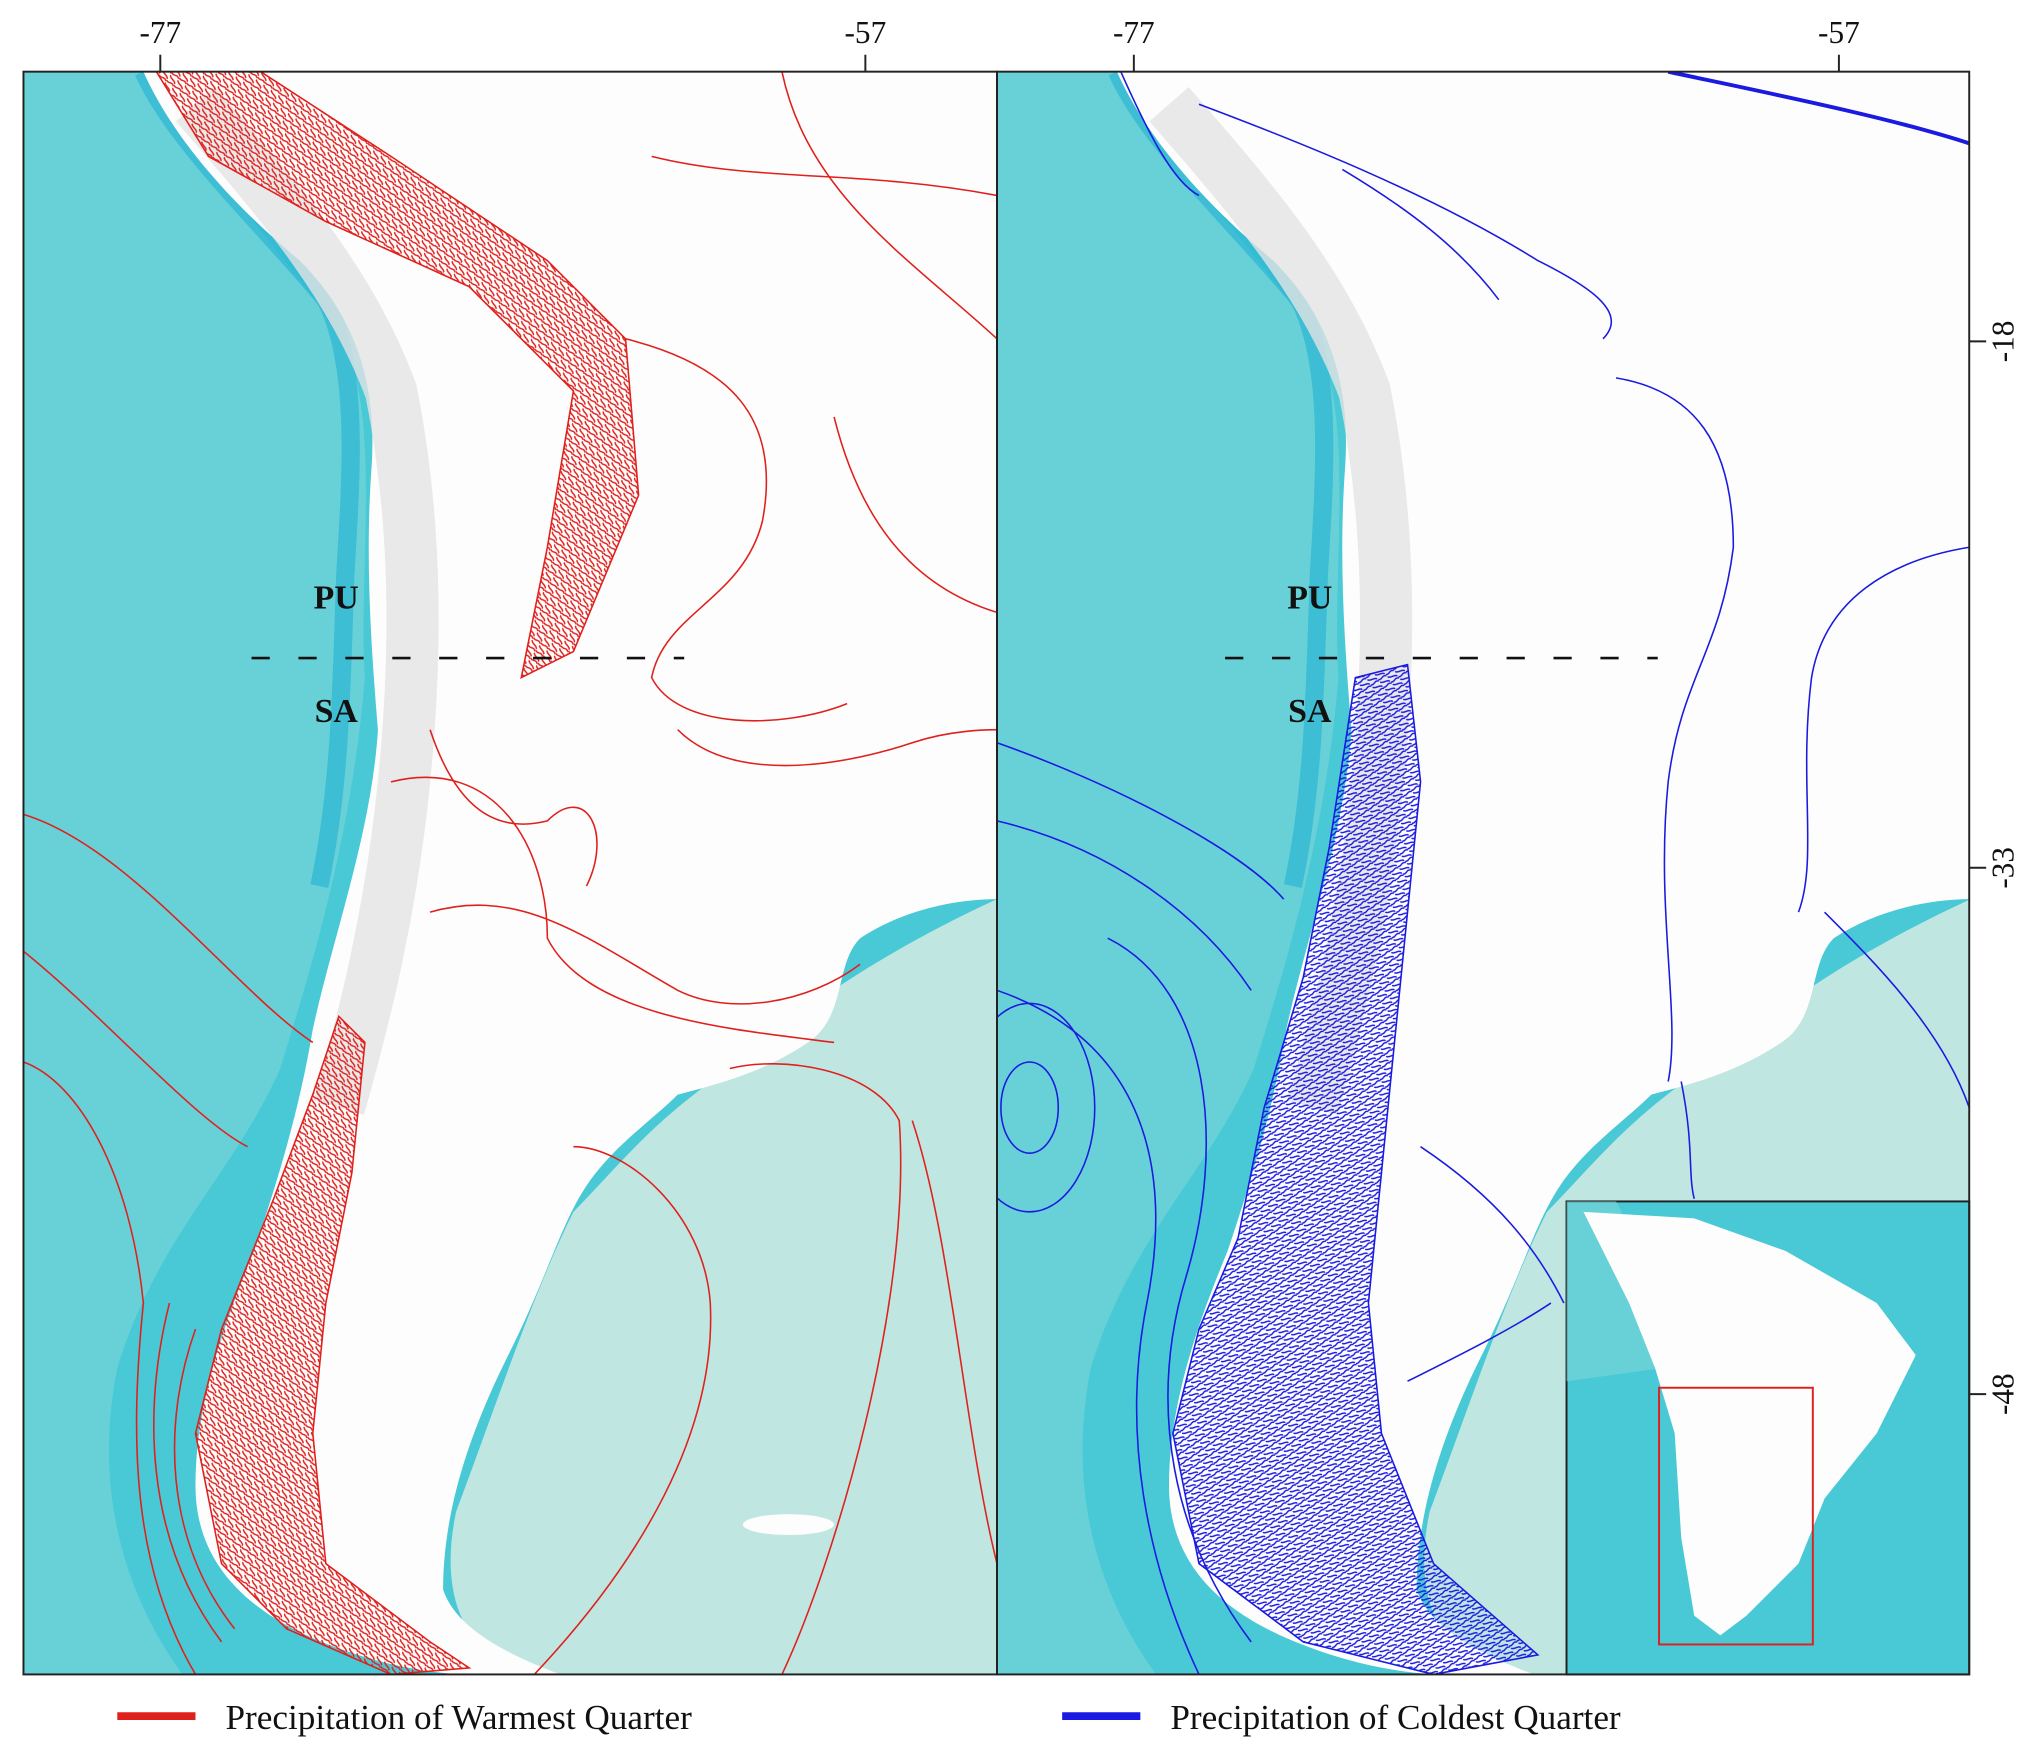 This screenshot has height=1755, width=2037. What do you see at coordinates (1768, 1438) in the screenshot?
I see `inset-map` at bounding box center [1768, 1438].